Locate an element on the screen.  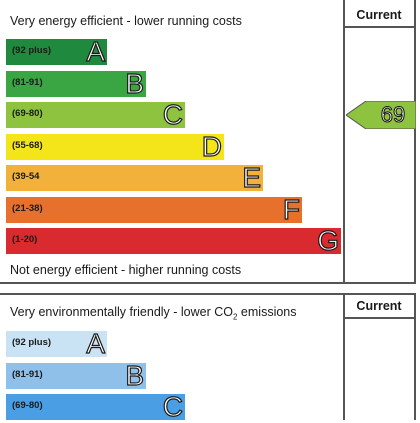
band-d: (55-68) D is located at coordinates (115, 146).